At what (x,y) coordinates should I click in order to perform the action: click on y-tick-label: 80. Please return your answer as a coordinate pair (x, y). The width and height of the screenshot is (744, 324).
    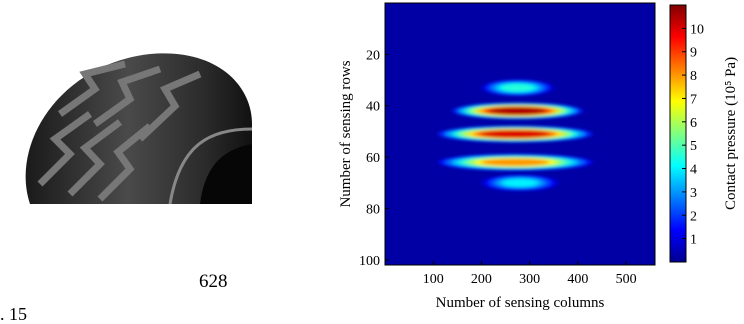
    Looking at the image, I should click on (373, 209).